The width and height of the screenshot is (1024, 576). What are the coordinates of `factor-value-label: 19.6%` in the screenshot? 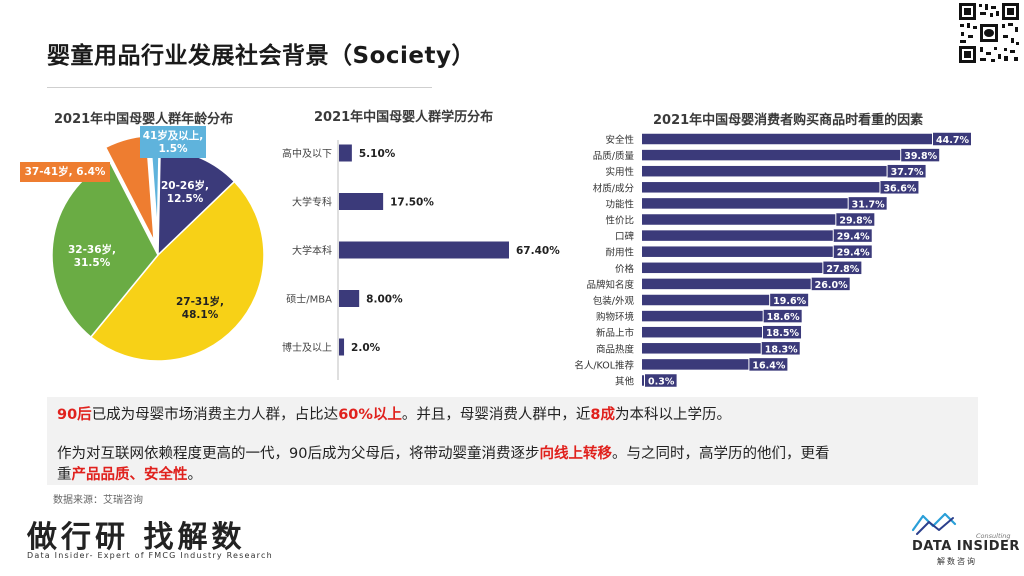 It's located at (789, 301).